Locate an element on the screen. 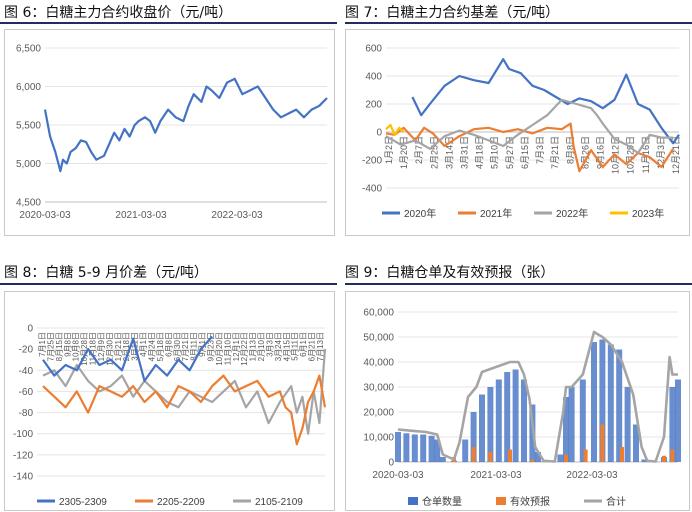  x-tick-label: 2月7日 is located at coordinates (419, 150).